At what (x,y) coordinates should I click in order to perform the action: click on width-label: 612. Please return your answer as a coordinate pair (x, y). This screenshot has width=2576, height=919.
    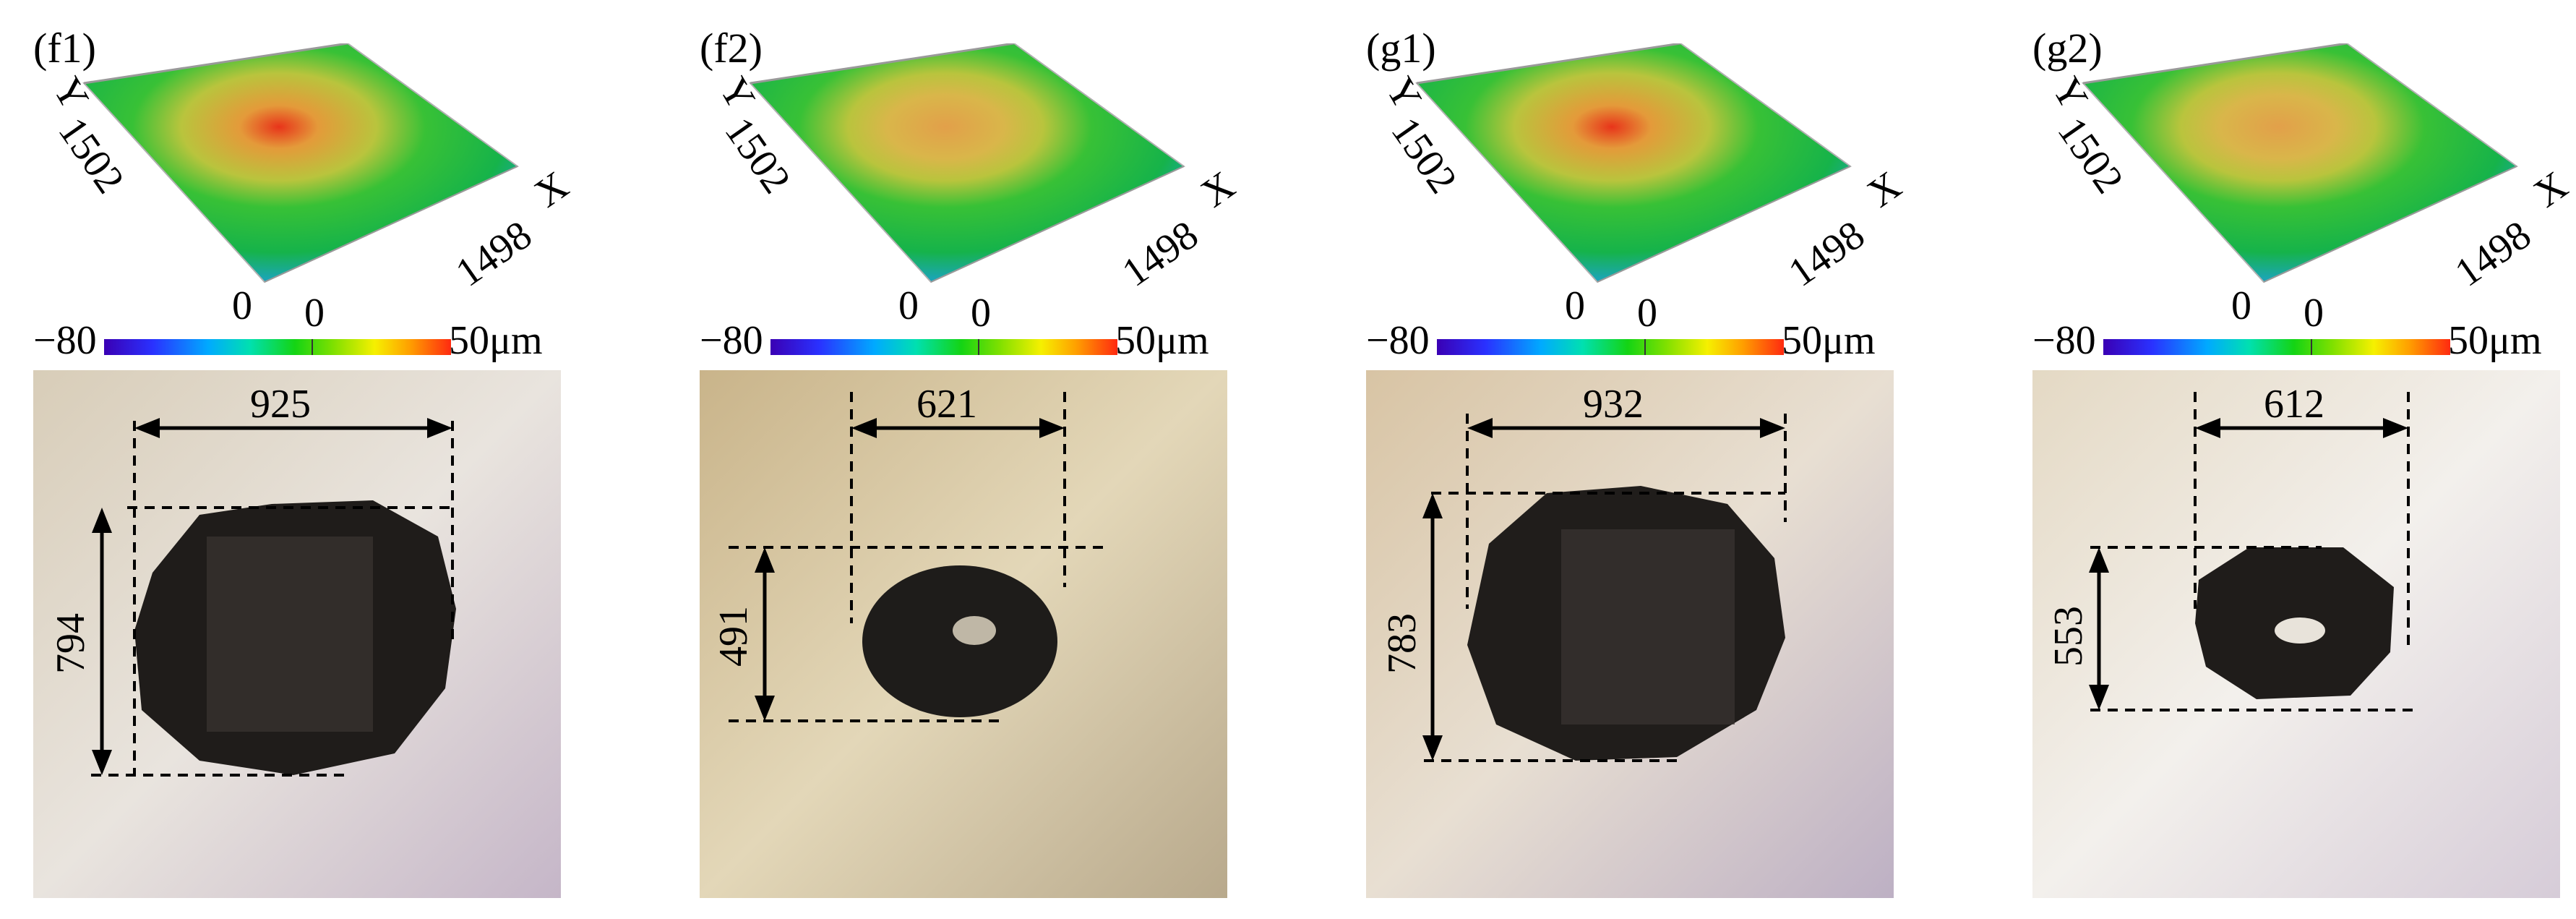
    Looking at the image, I should click on (2294, 404).